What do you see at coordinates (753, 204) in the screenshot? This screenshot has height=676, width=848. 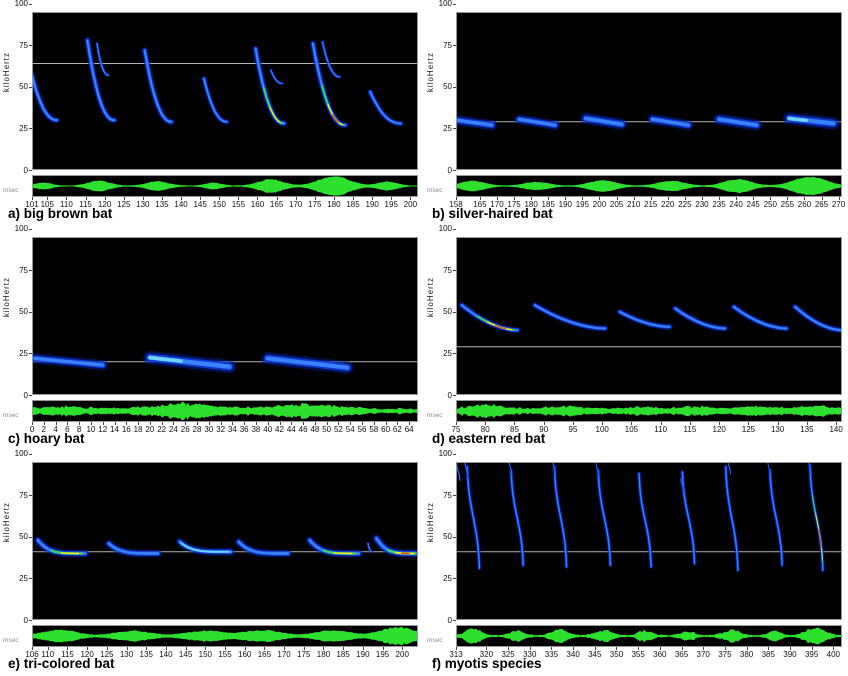 I see `x-tick-label: 245` at bounding box center [753, 204].